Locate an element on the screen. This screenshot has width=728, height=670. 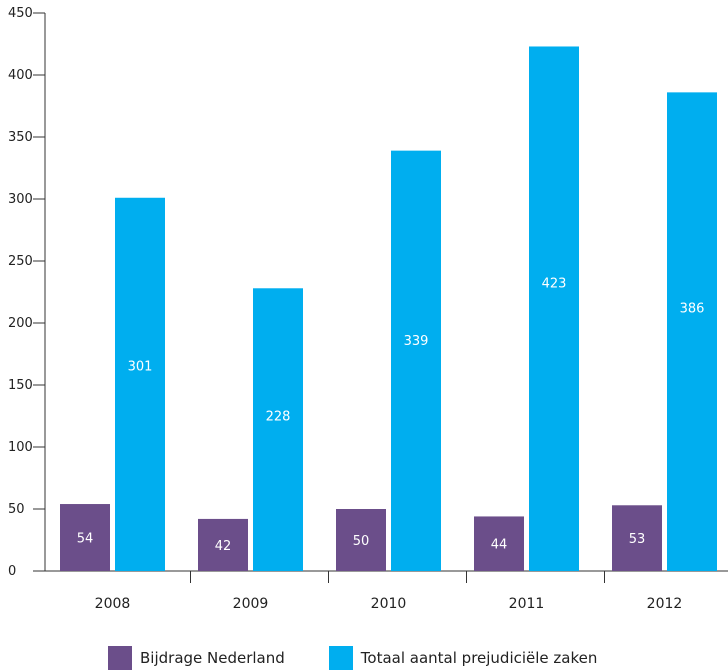
bar-bijdrage-2008 is located at coordinates (85, 537).